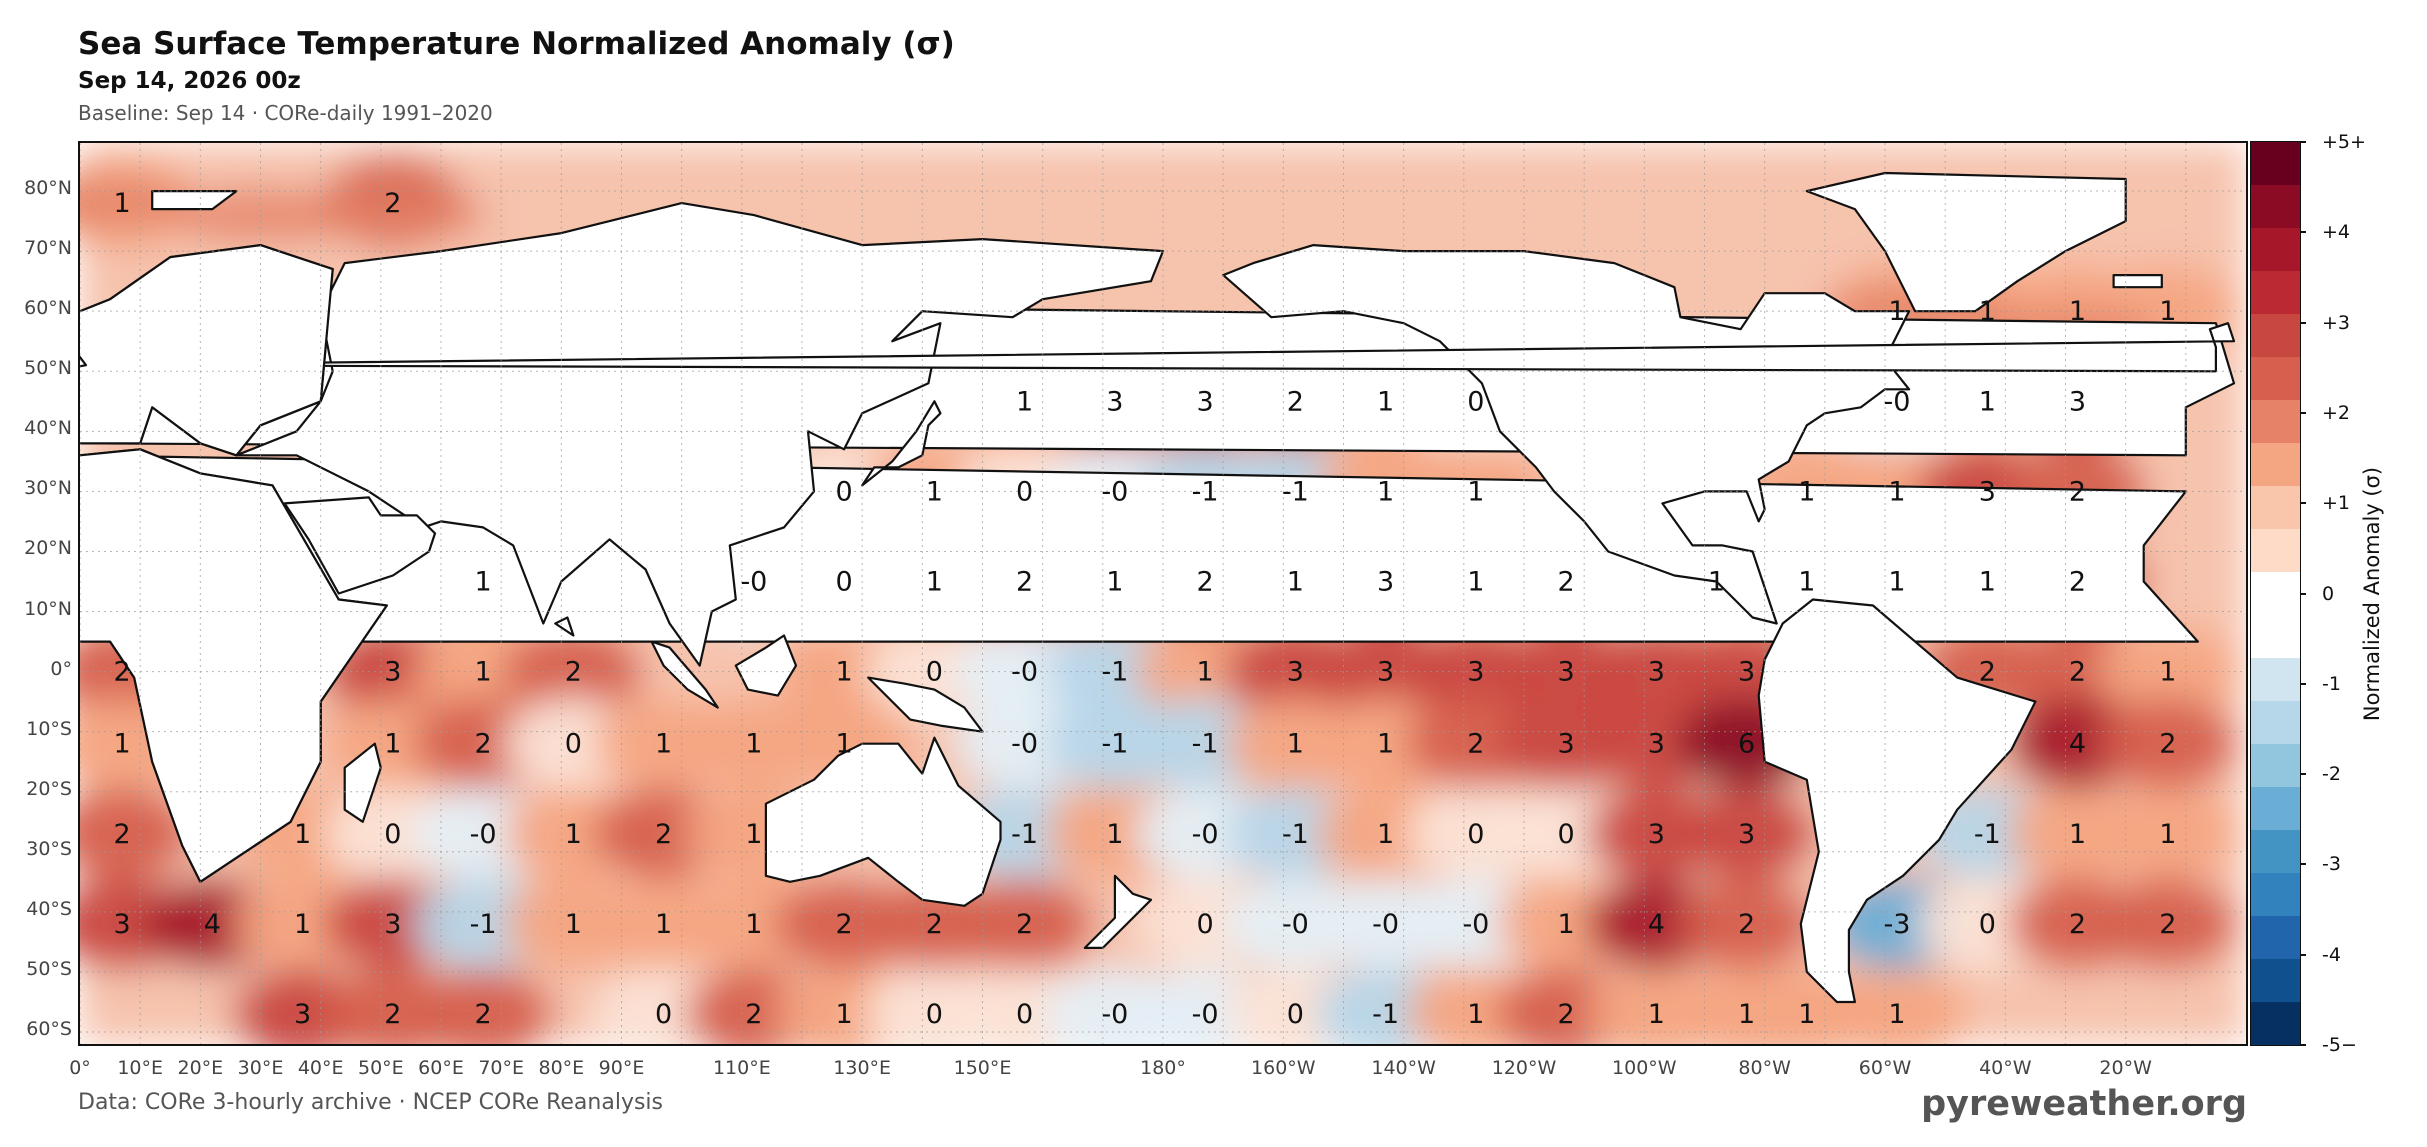  I want to click on lon-tick-label: 40°E, so click(320, 1068).